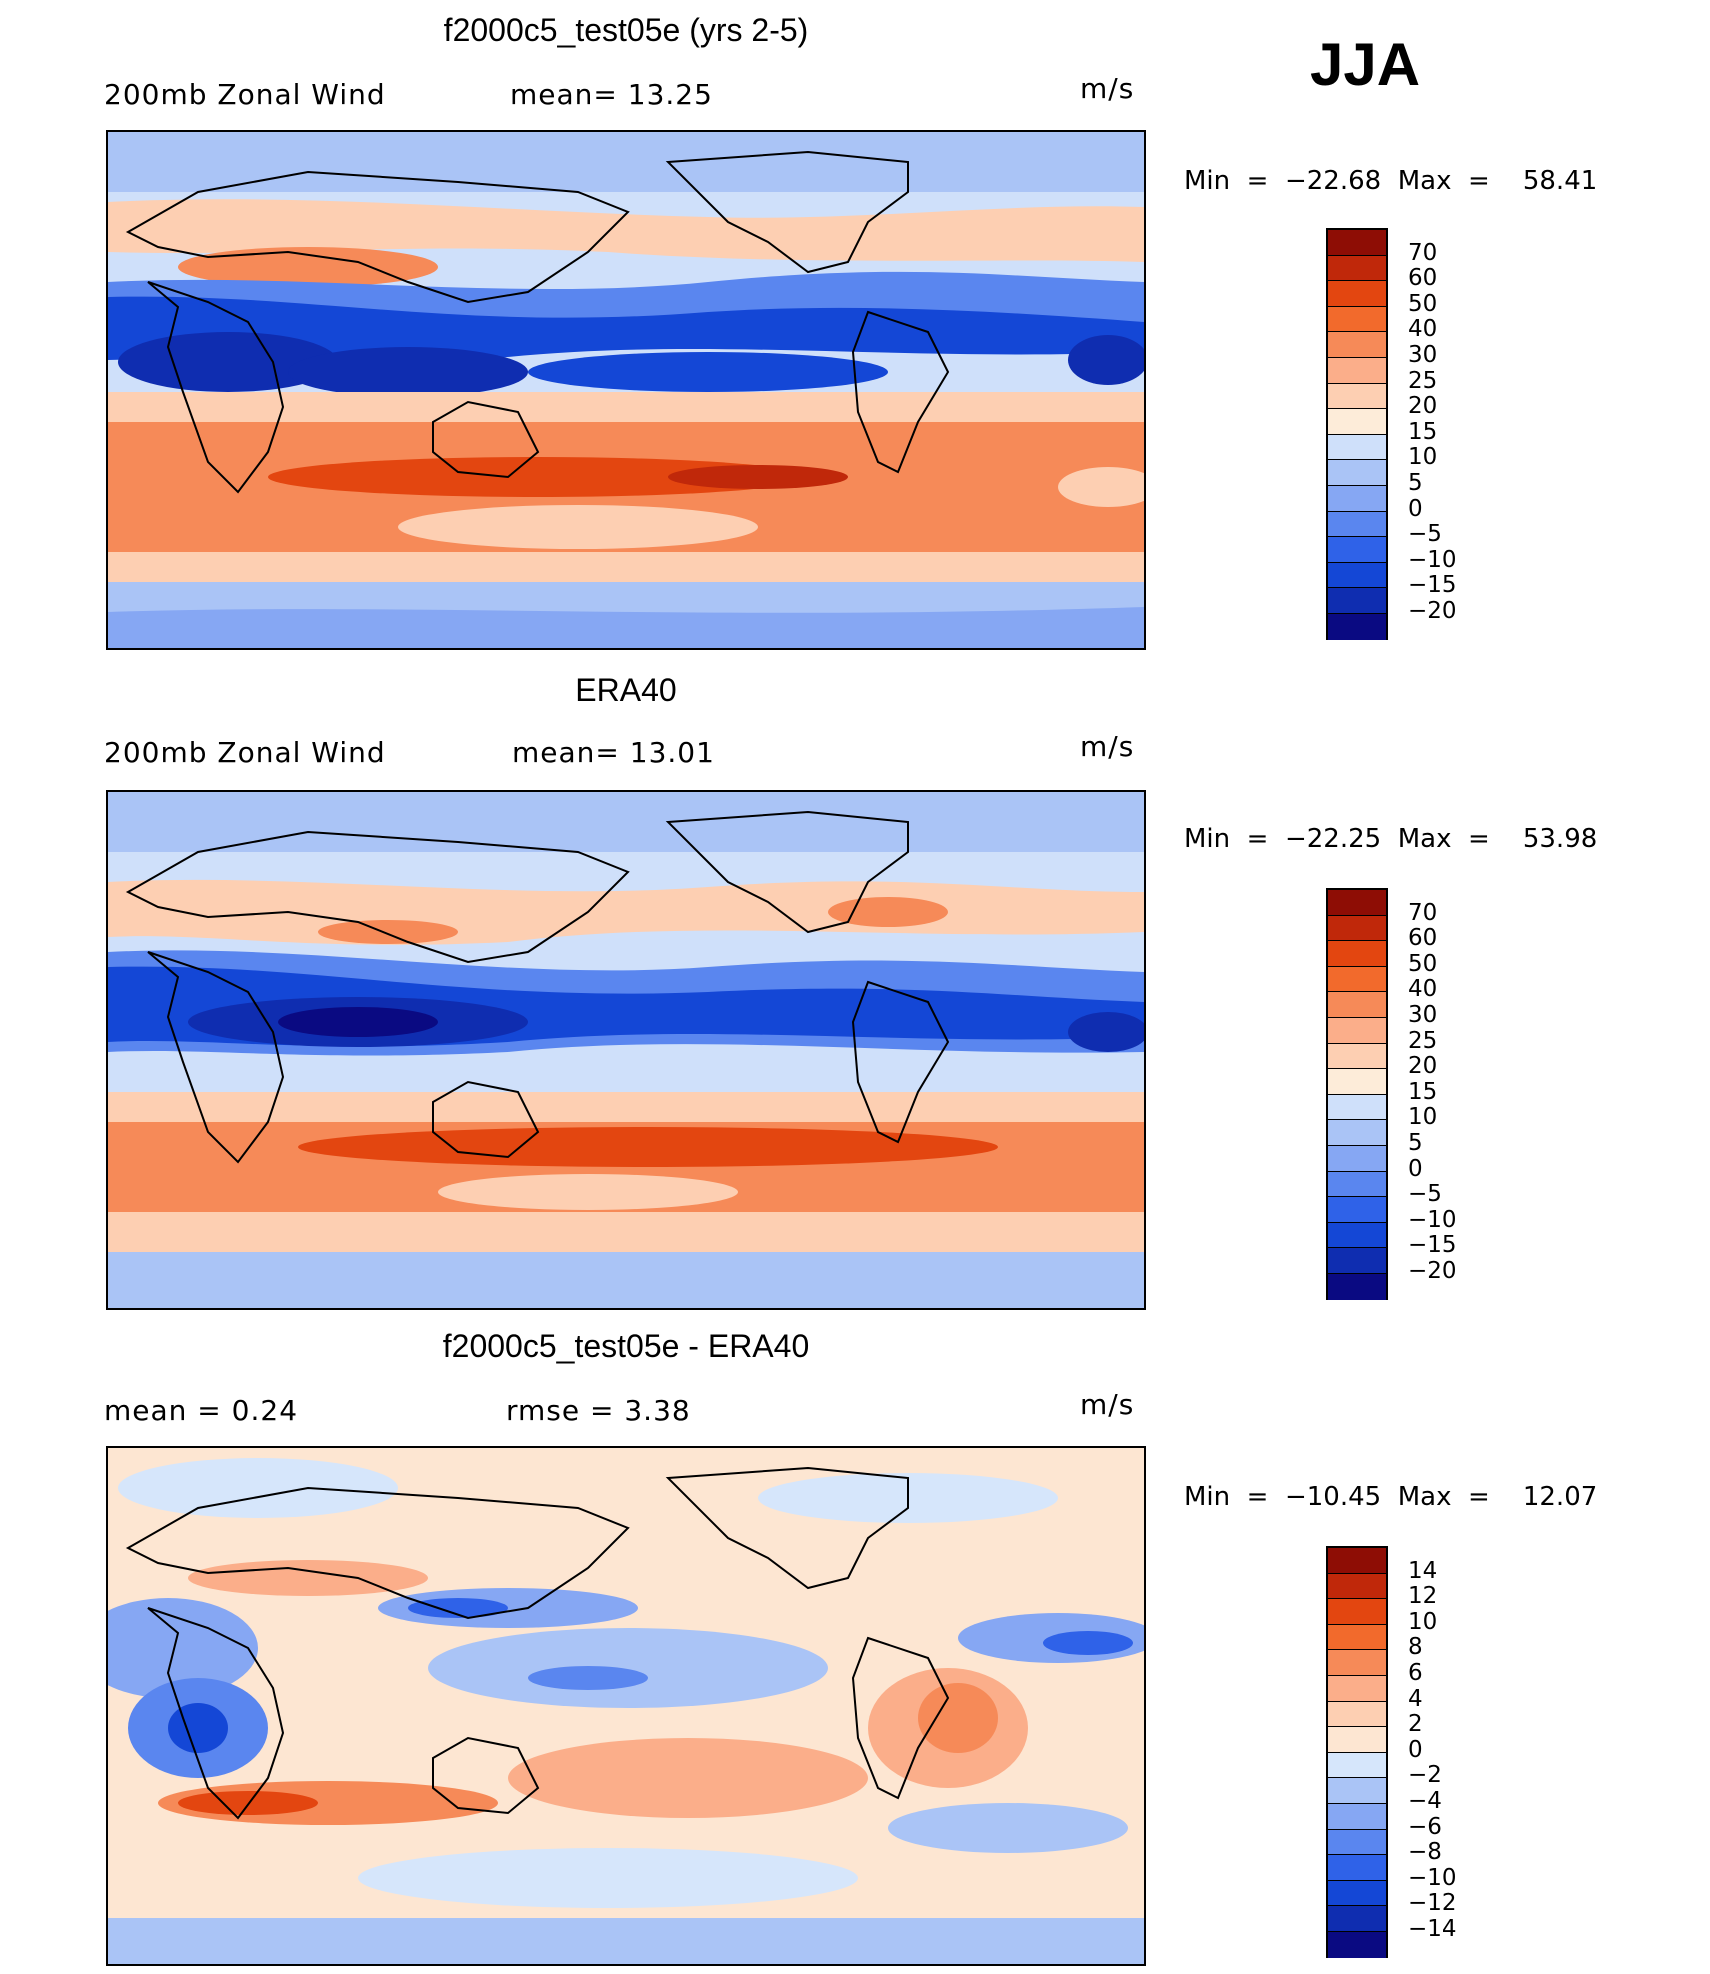 This screenshot has height=1974, width=1710. I want to click on colorbar-tick-label: −4, so click(1425, 1801).